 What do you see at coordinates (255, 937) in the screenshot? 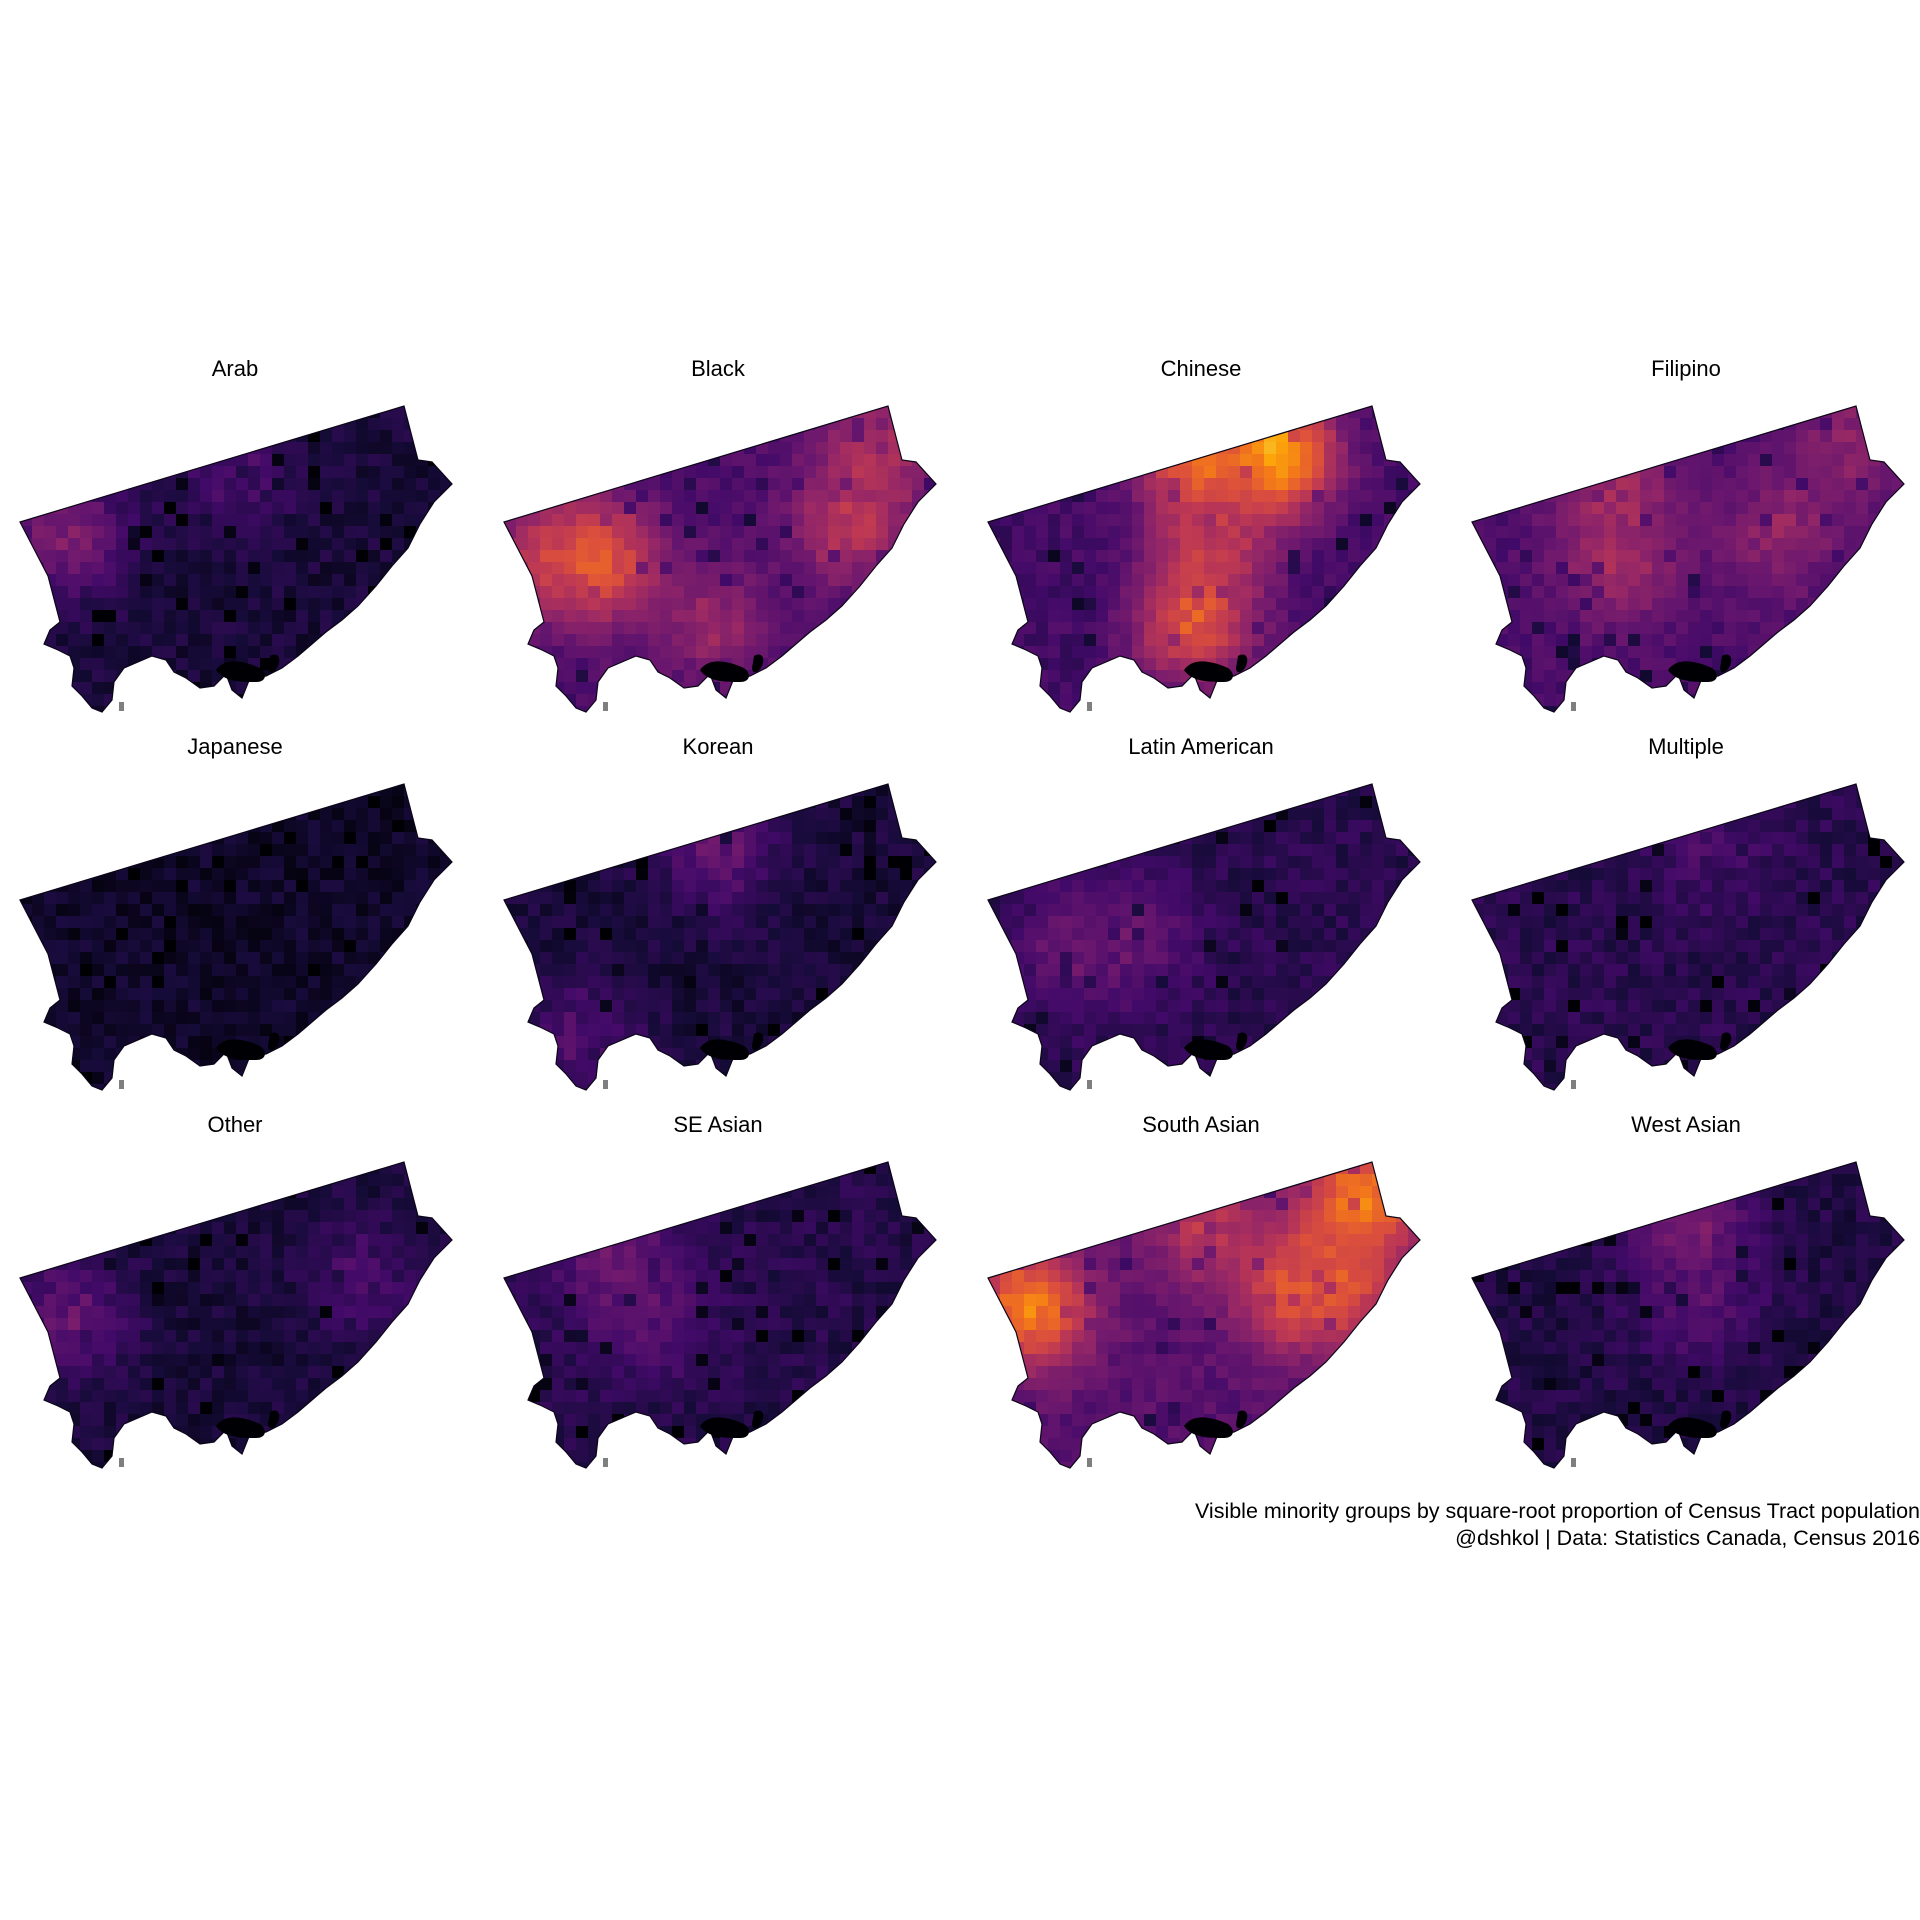
I see `map-panel-japanese` at bounding box center [255, 937].